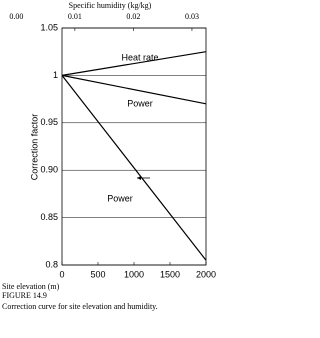  I want to click on x-tick-label: 500, so click(97, 274).